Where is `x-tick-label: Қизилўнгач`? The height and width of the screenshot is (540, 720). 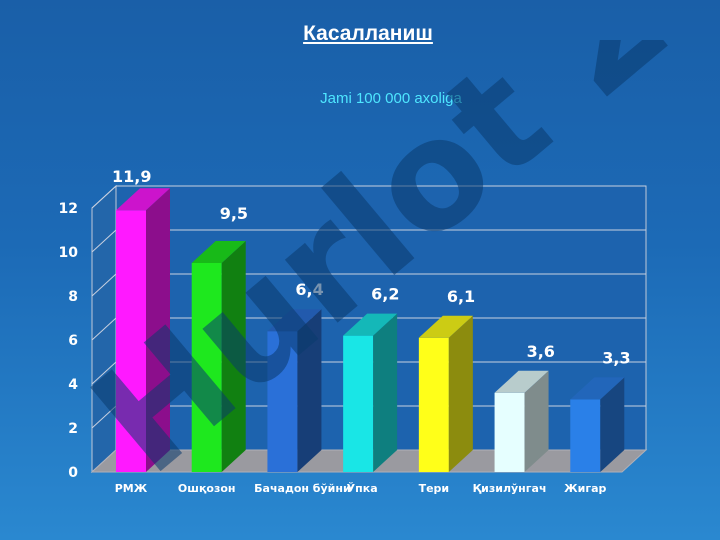 x-tick-label: Қизилўнгач is located at coordinates (510, 488).